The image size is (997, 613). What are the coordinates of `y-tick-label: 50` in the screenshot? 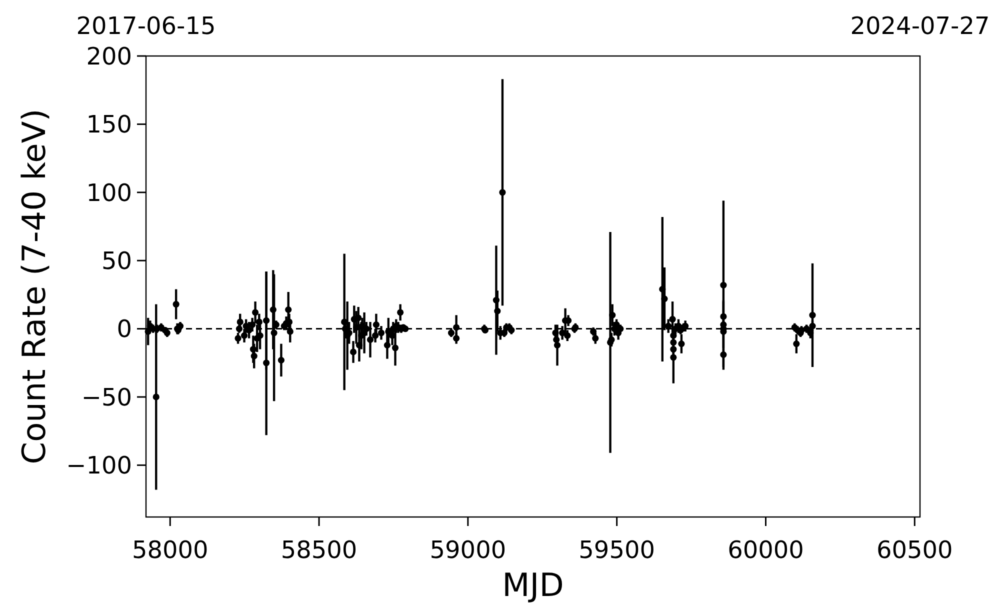 It's located at (116, 260).